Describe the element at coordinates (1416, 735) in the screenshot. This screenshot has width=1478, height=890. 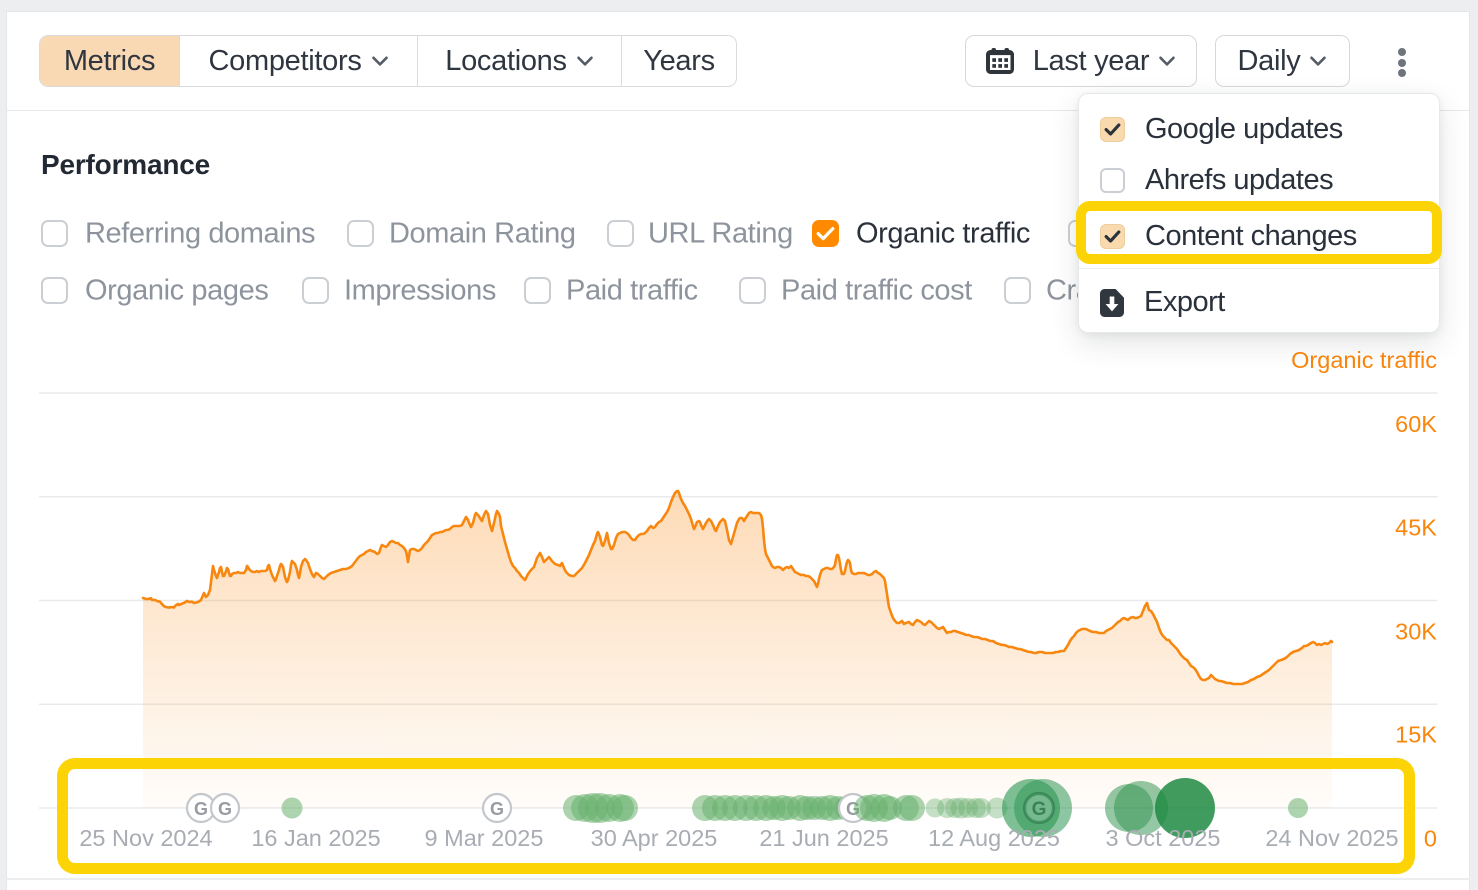
I see `svg-text: 15K` at that location.